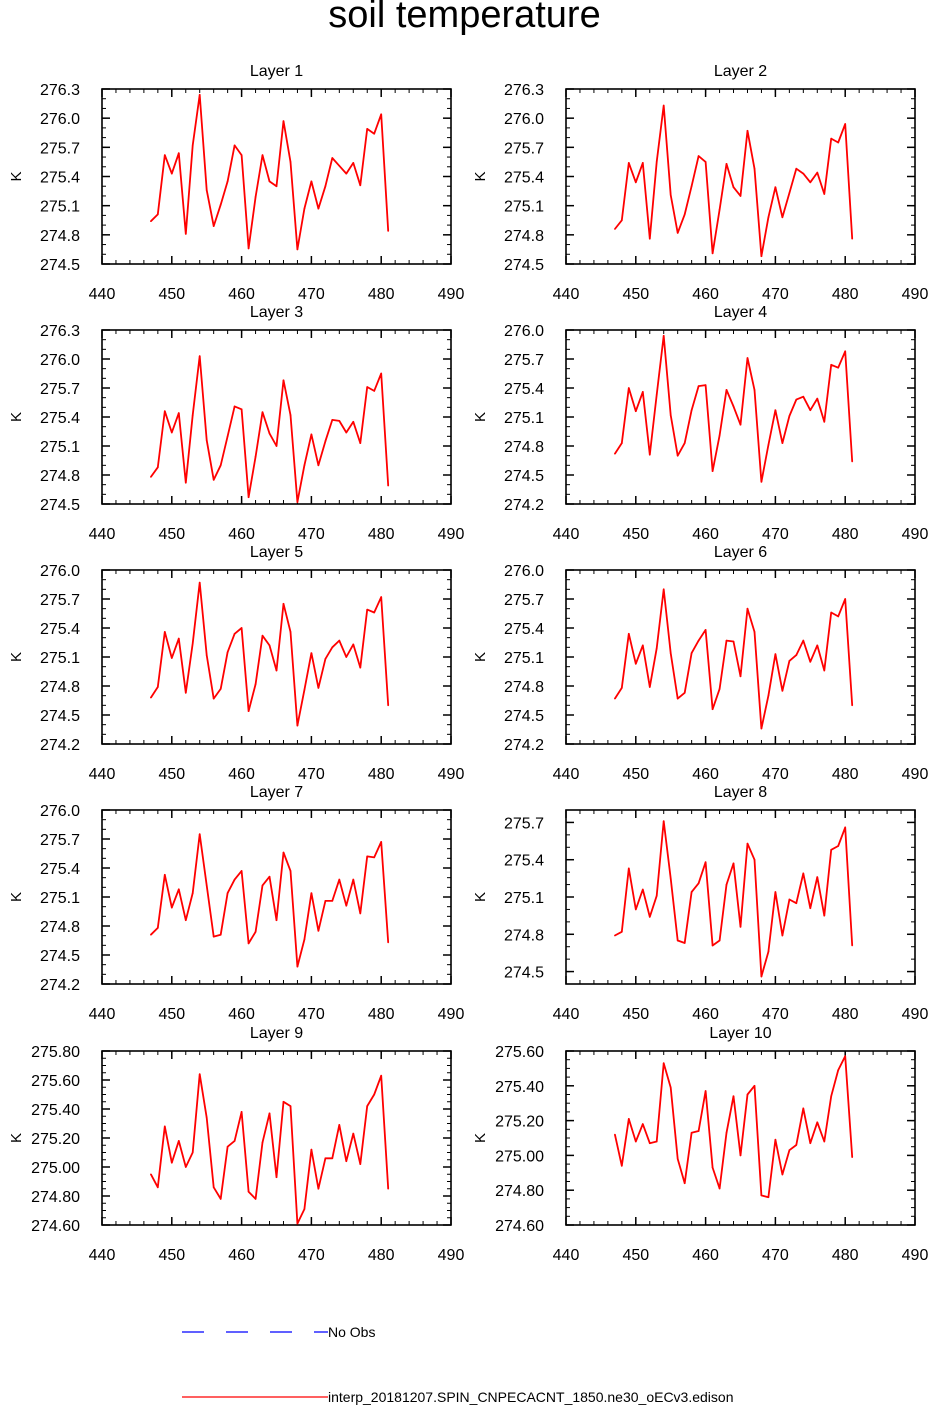  Describe the element at coordinates (524, 935) in the screenshot. I see `y-tick-label: 274.8` at that location.